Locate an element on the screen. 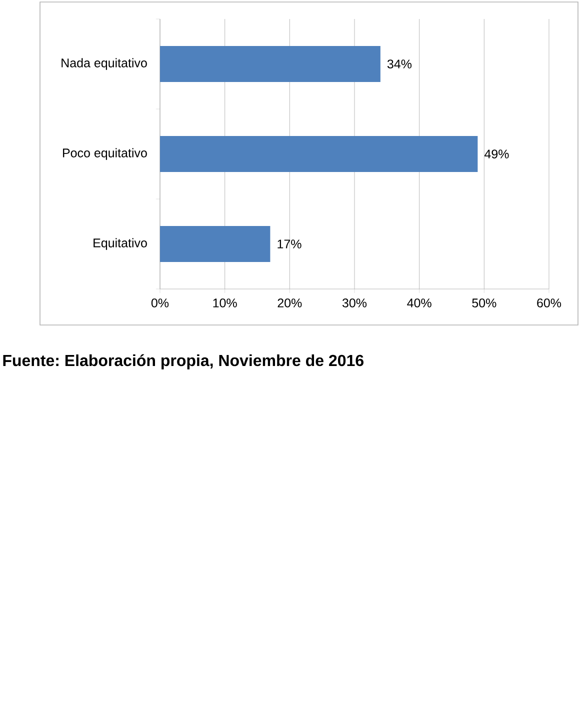 This screenshot has width=584, height=705. x-tick-label: 30% is located at coordinates (354, 303).